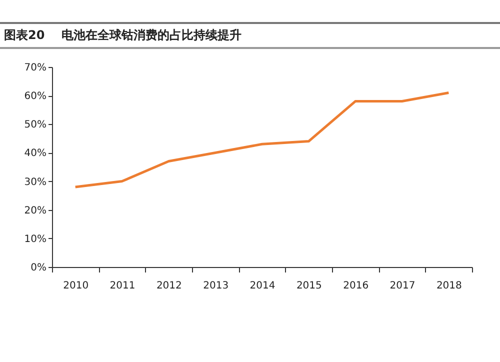  I want to click on x-tick-label: 2013, so click(216, 286).